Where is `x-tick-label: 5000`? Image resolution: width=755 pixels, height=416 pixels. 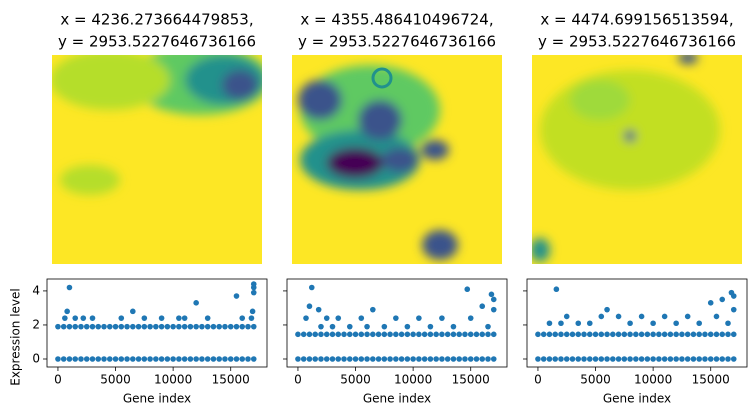 x-tick-label: 5000 is located at coordinates (355, 380).